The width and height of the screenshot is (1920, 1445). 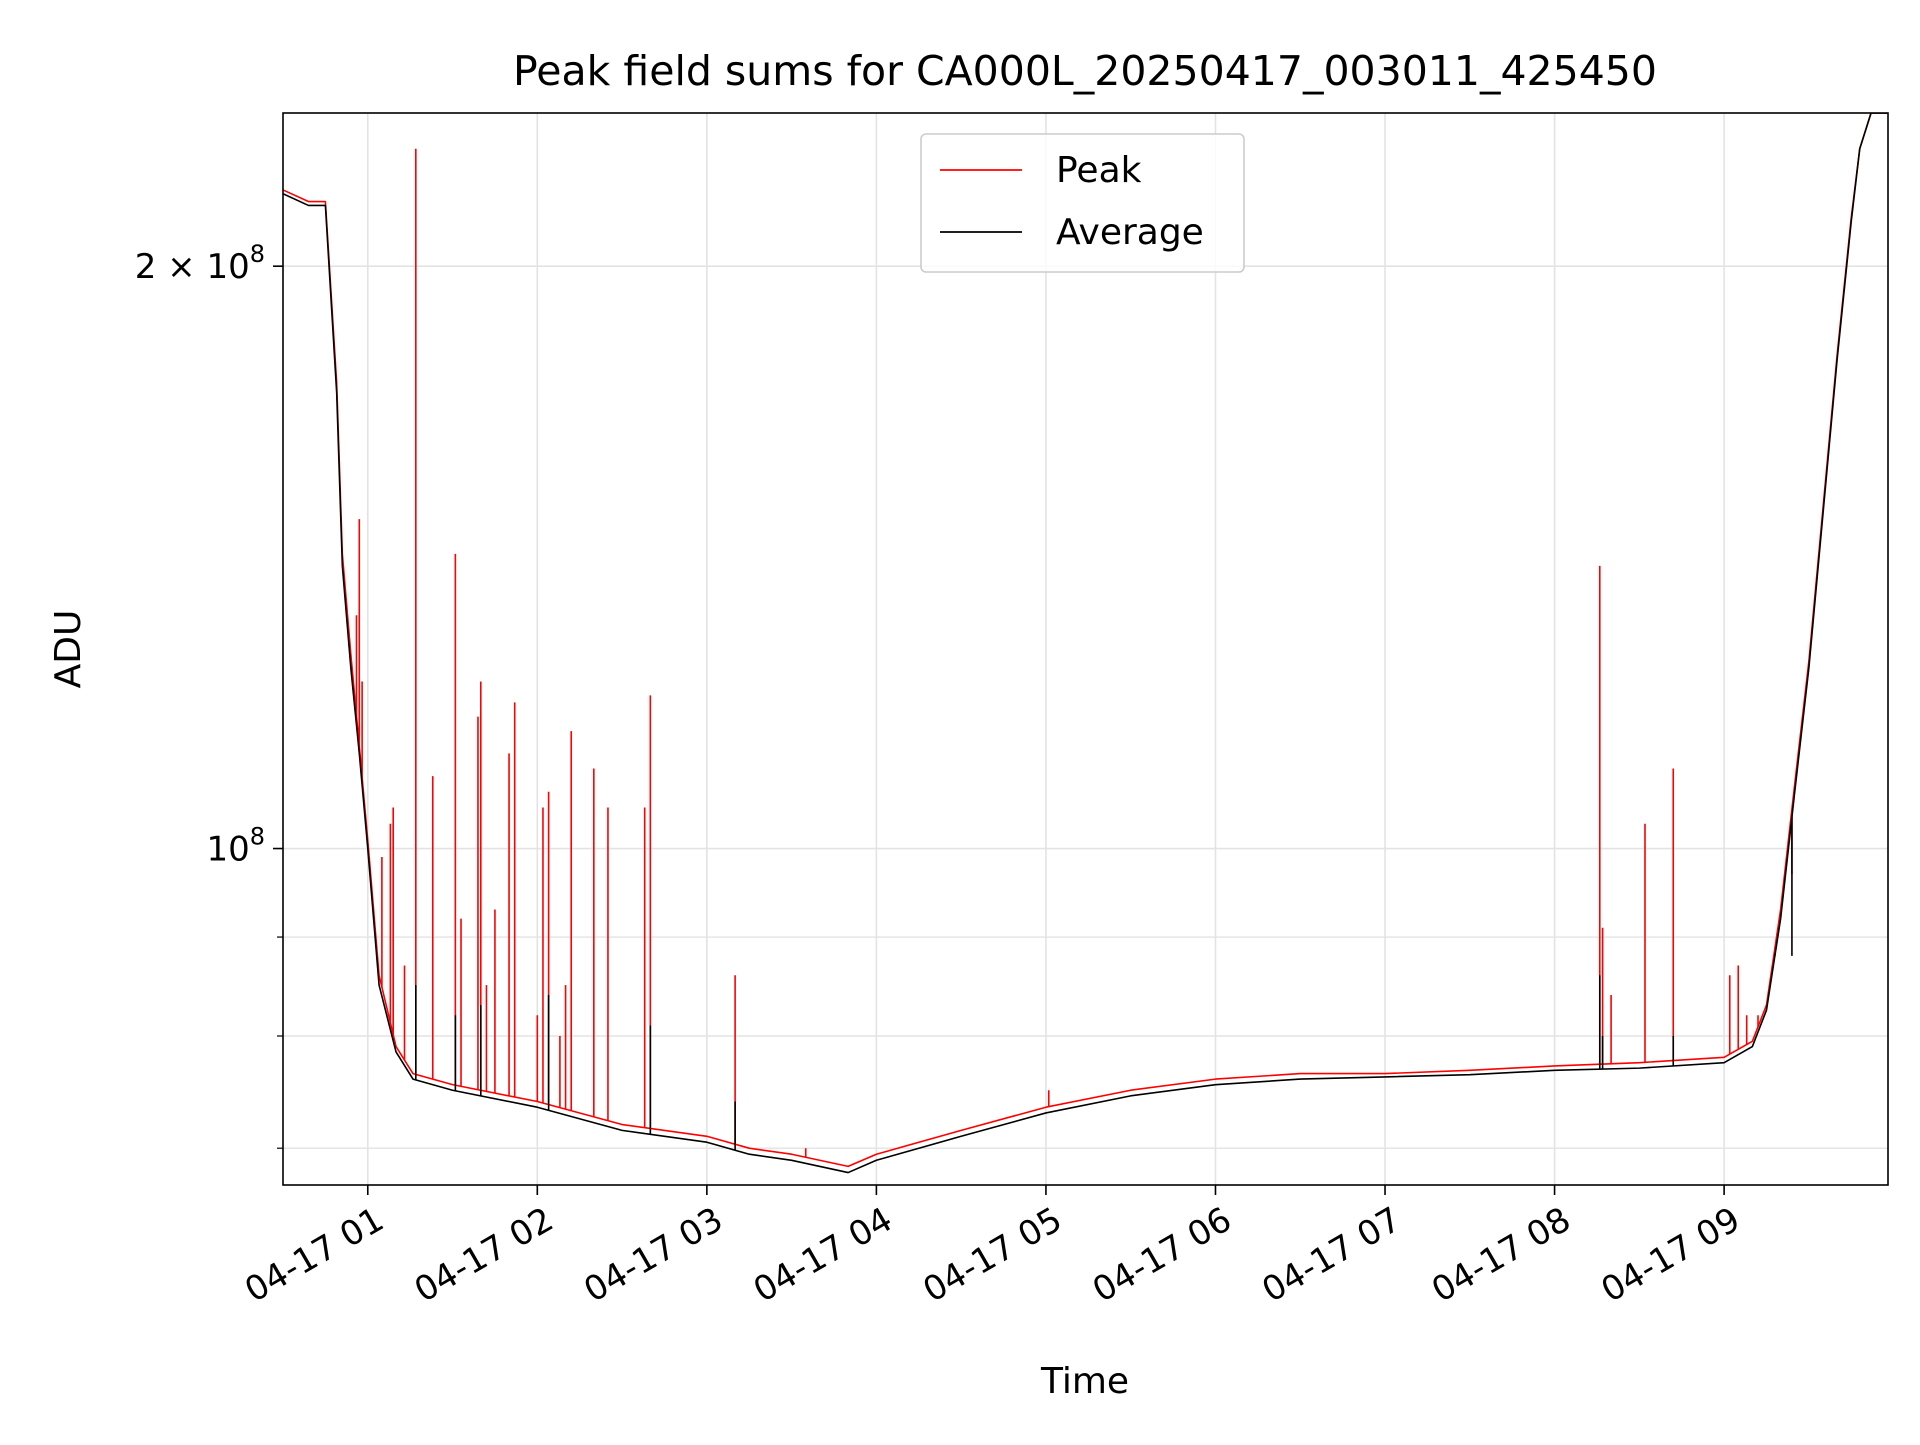 I want to click on y-tick-label: 2 × 108, so click(x=200, y=263).